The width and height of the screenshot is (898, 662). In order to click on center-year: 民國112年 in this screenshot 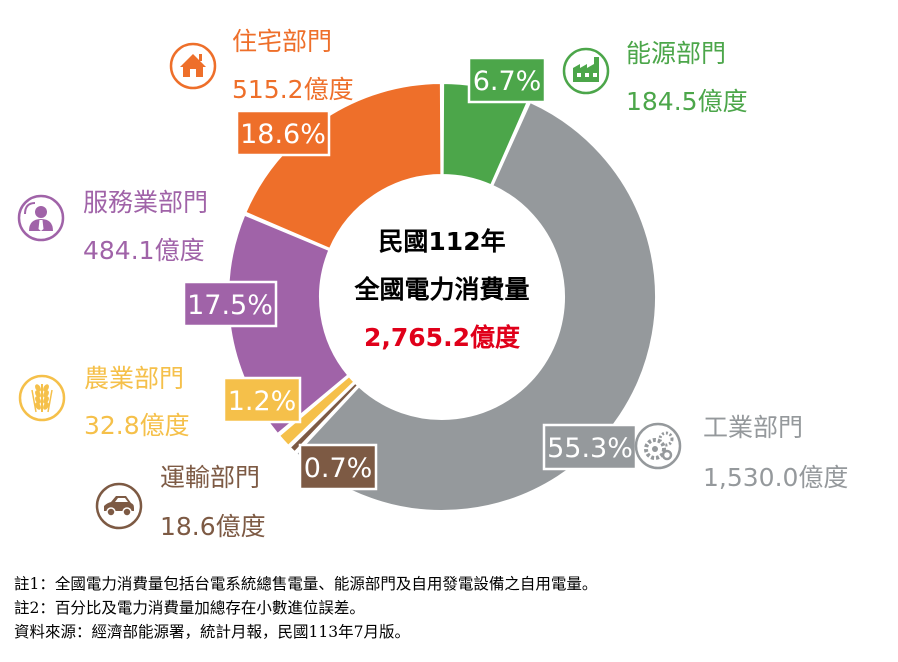, I will do `click(441, 241)`.